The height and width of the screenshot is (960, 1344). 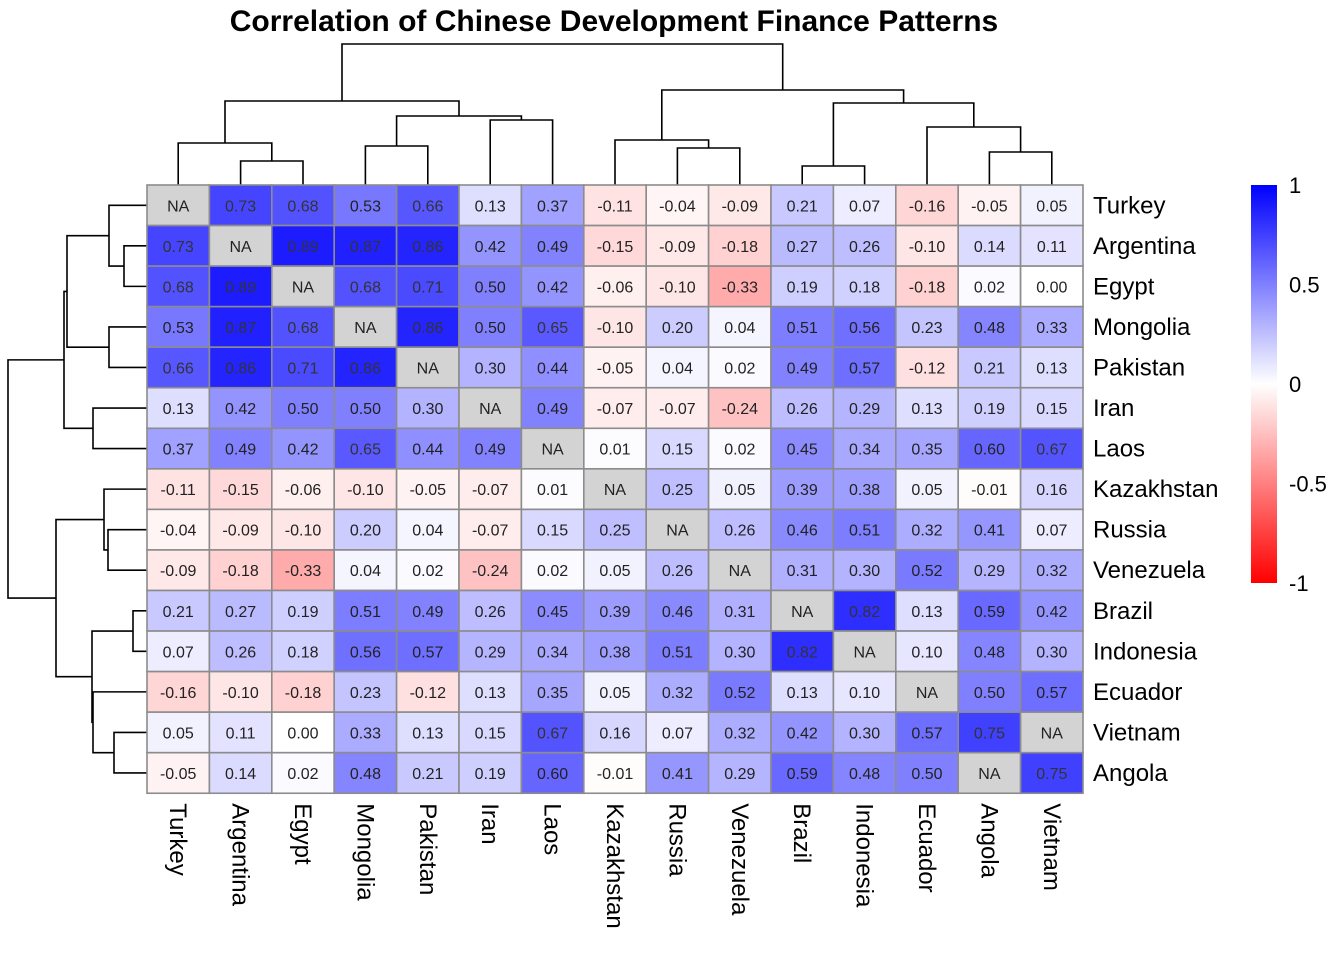 What do you see at coordinates (1123, 611) in the screenshot?
I see `row-label: Brazil` at bounding box center [1123, 611].